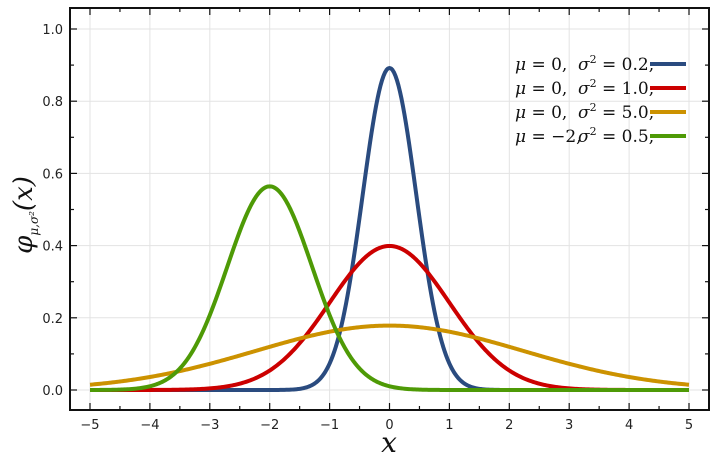  I want to click on x-tick-label: −2, so click(269, 425).